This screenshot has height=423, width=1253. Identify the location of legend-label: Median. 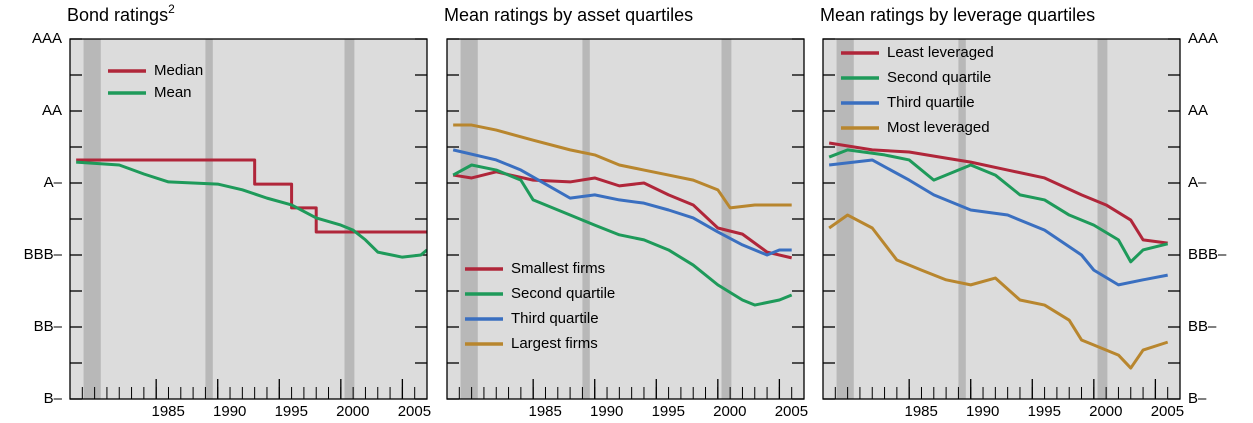
(178, 70).